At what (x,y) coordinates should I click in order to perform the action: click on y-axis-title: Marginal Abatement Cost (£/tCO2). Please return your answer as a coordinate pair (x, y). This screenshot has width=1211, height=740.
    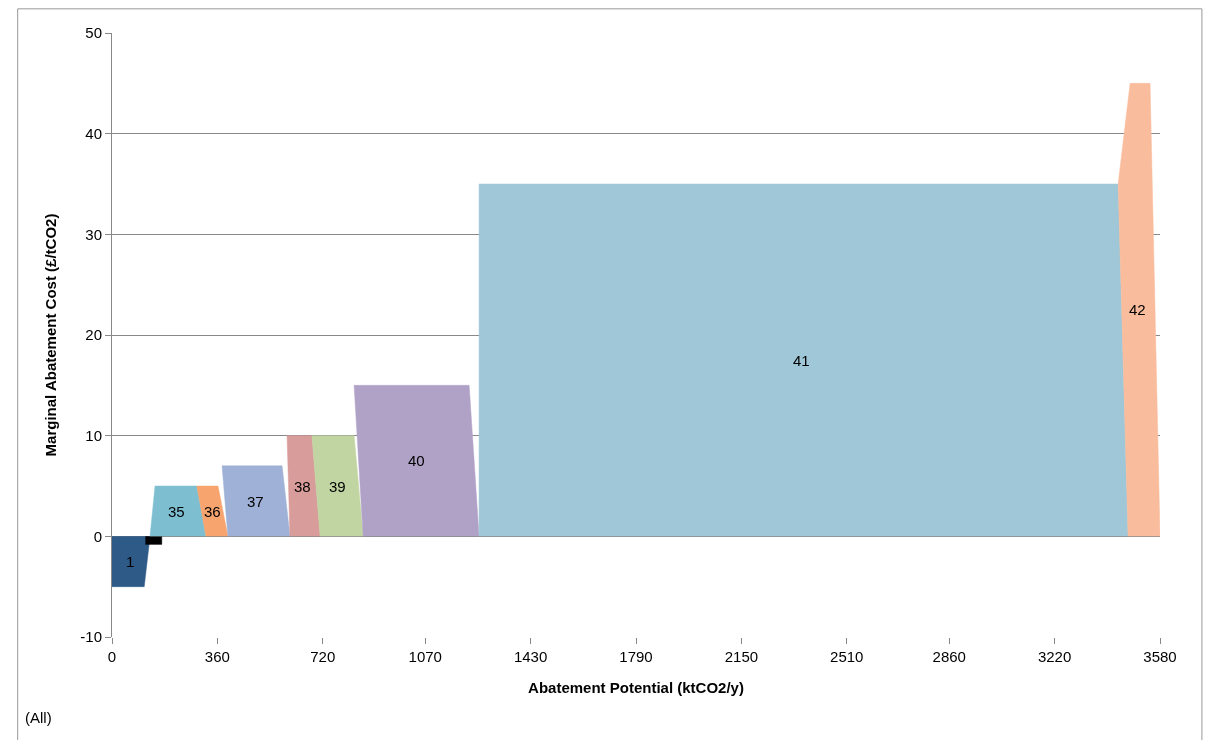
    Looking at the image, I should click on (50, 335).